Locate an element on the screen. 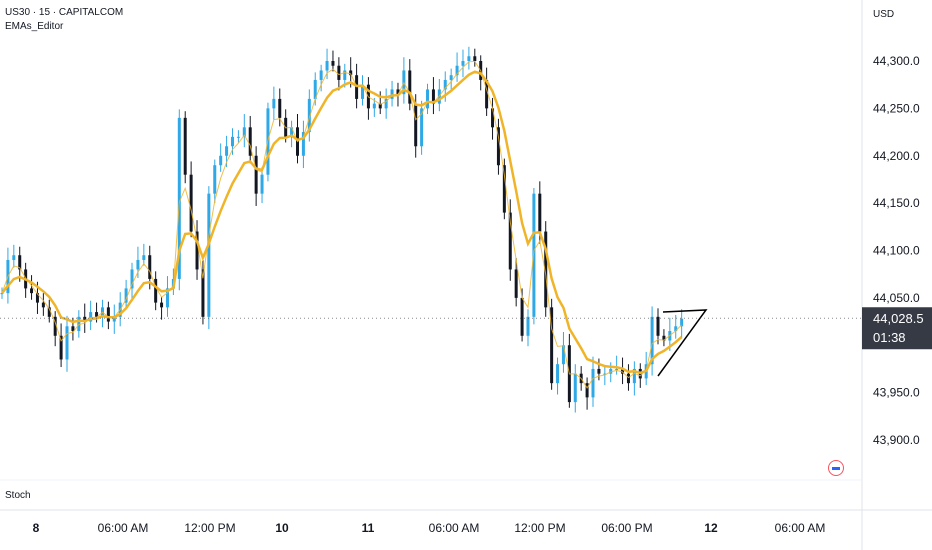  stoch-pane-label: Stoch is located at coordinates (18, 495).